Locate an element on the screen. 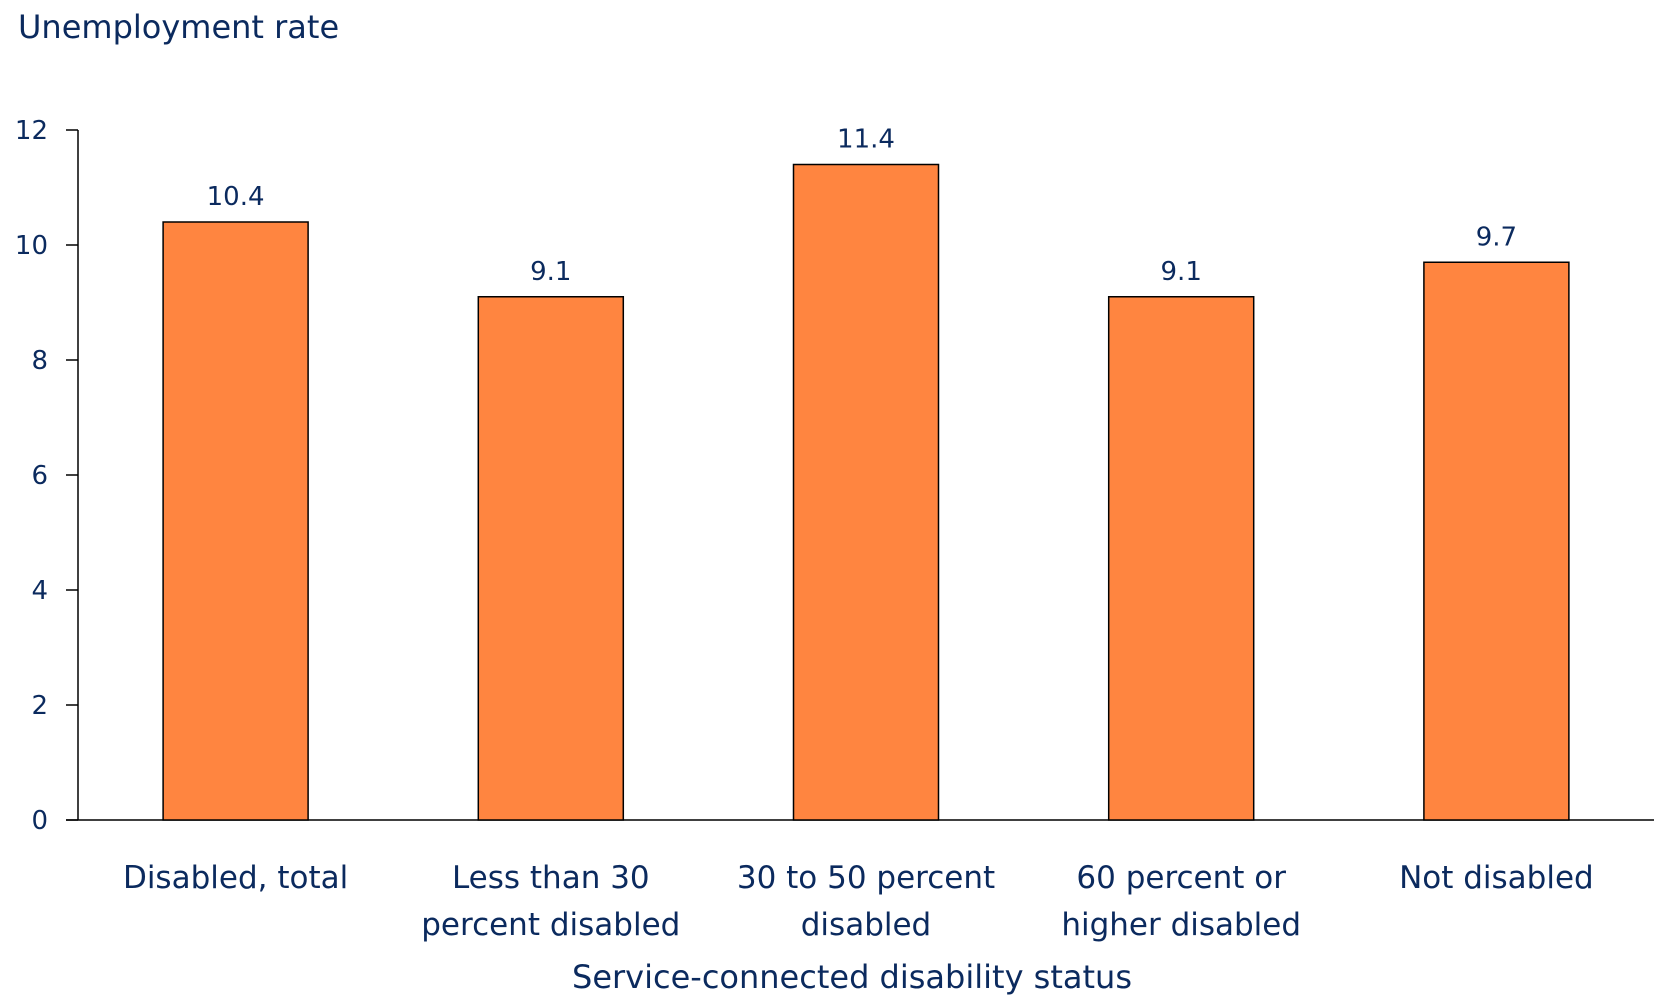 Image resolution: width=1654 pixels, height=1005 pixels. category-label: higher disabled is located at coordinates (1181, 925).